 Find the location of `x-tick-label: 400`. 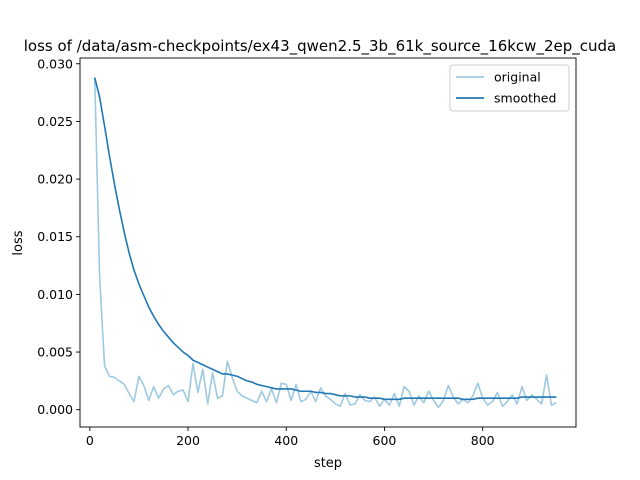

x-tick-label: 400 is located at coordinates (286, 440).